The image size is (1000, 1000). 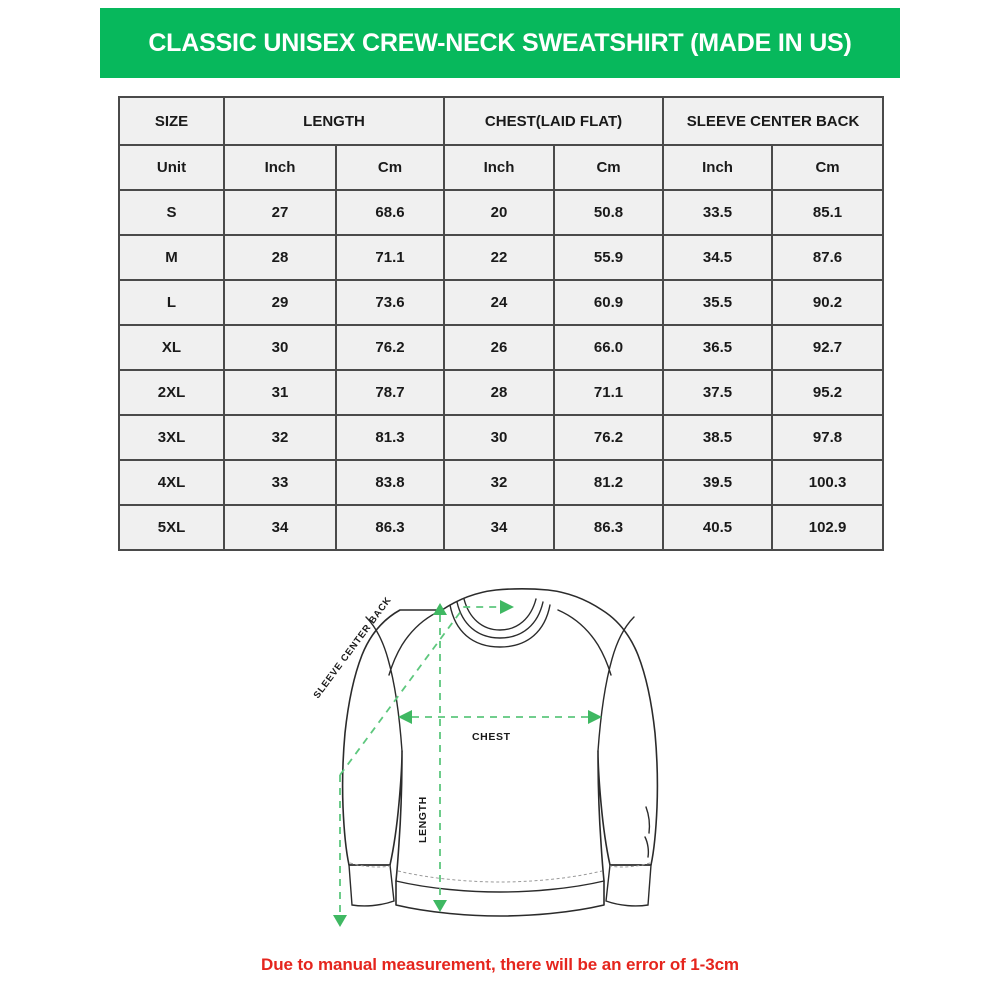 What do you see at coordinates (334, 121) in the screenshot?
I see `group-header-length: LENGTH` at bounding box center [334, 121].